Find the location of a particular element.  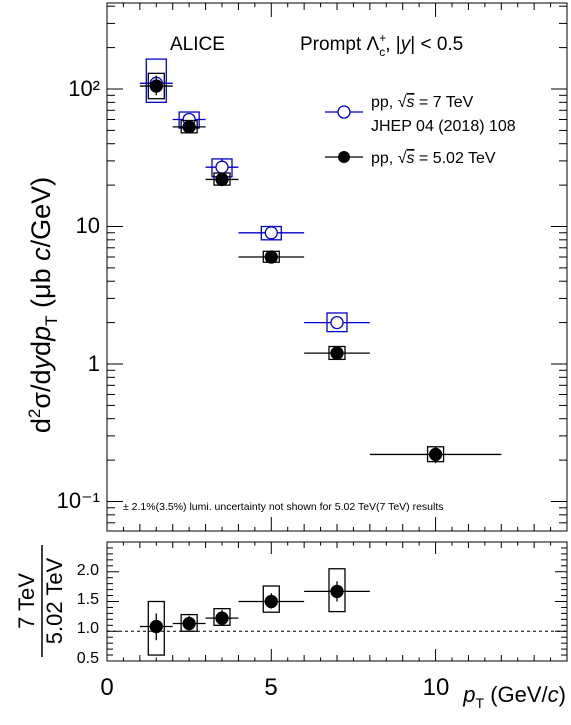

x-axis-label: pT (GeV/c) is located at coordinates (514, 696).